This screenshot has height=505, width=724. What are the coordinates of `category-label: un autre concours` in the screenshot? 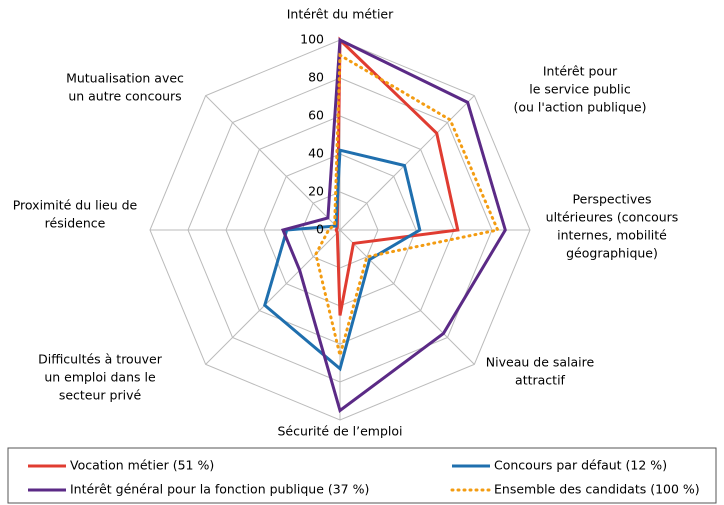 It's located at (124, 96).